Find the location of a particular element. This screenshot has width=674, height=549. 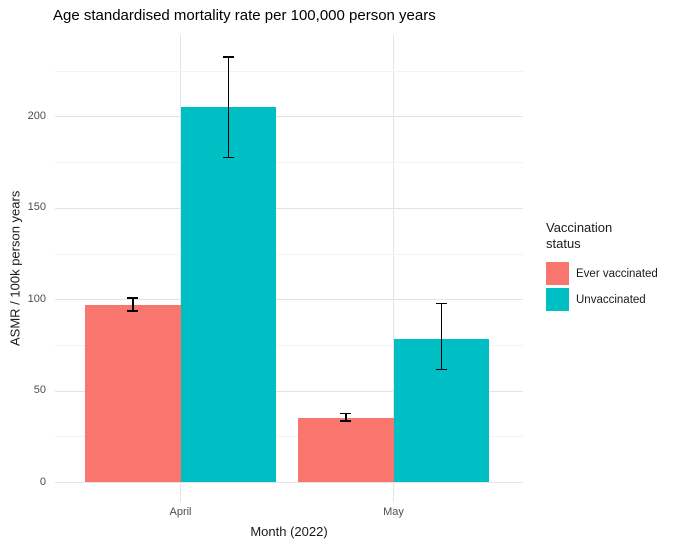

legend-item-label: Ever vaccinated is located at coordinates (617, 273).